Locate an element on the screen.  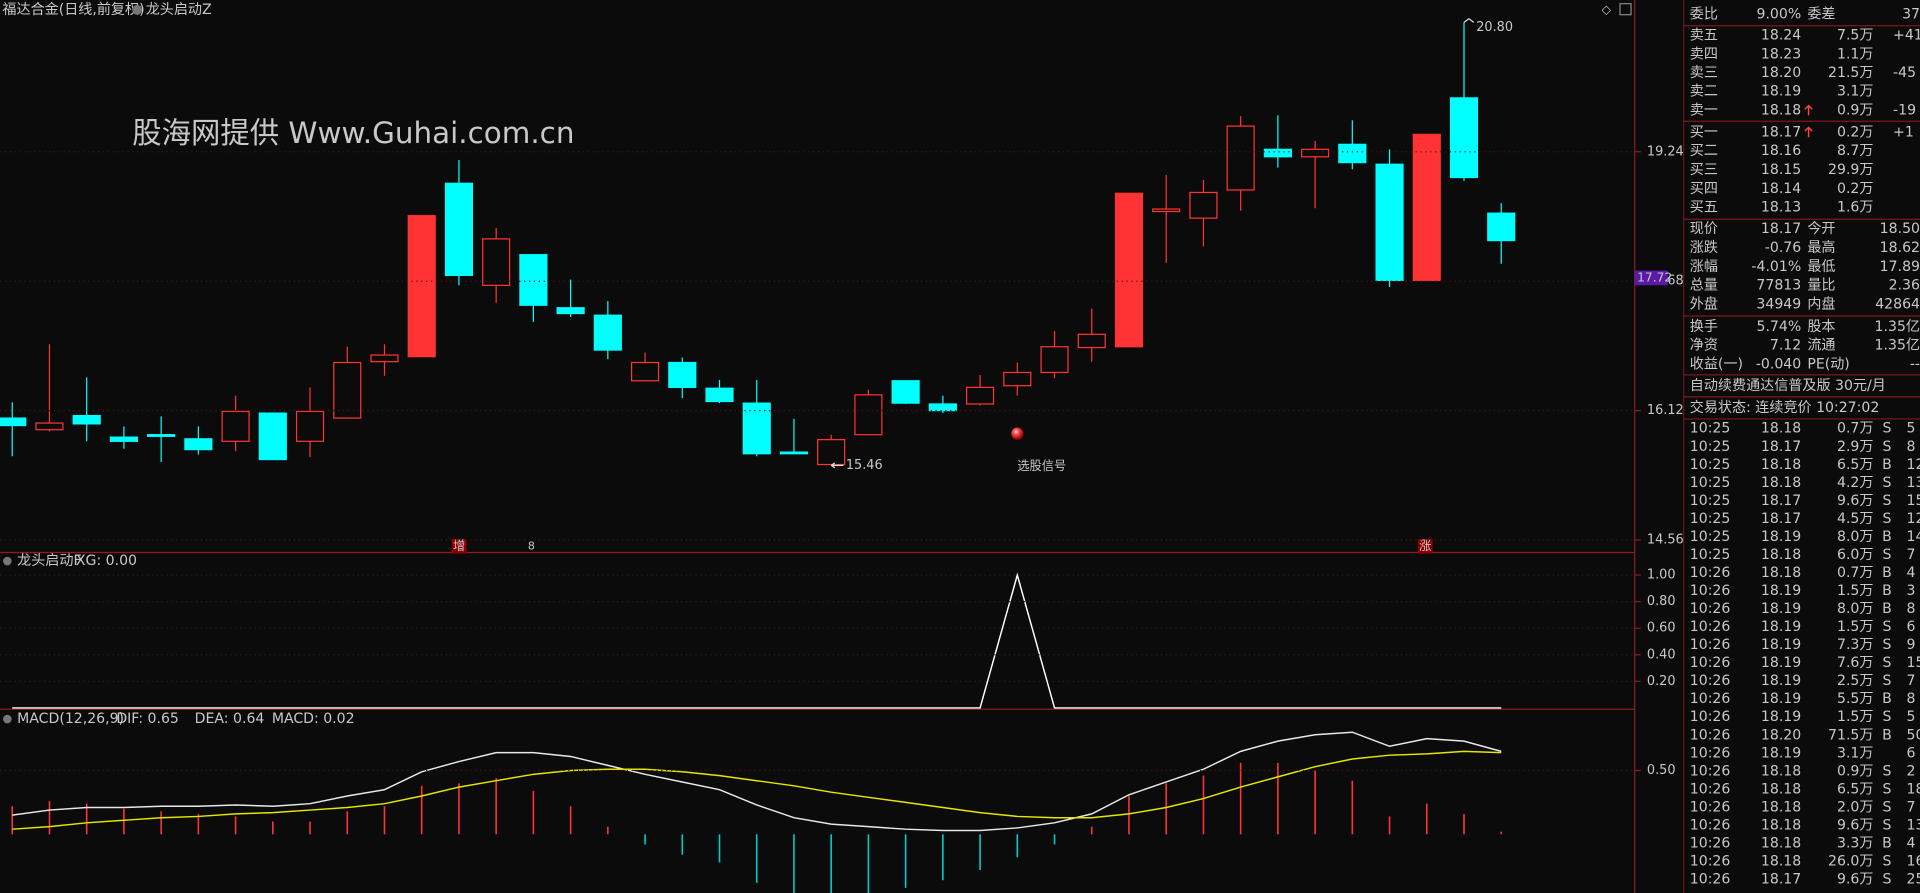
stat-label: 股本 is located at coordinates (1821, 327).